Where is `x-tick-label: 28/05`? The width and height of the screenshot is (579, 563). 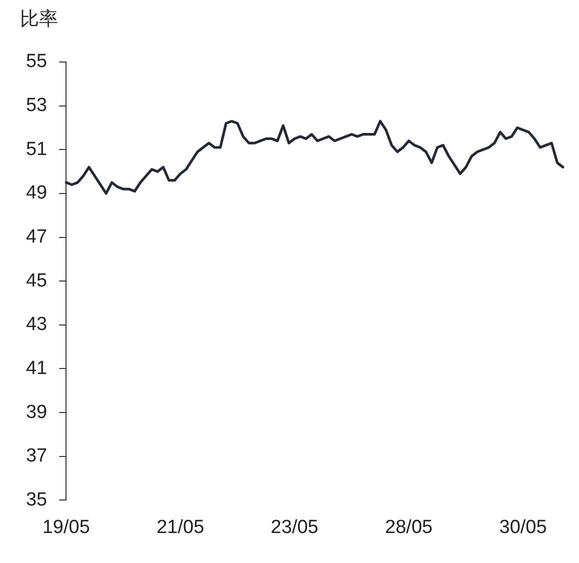 x-tick-label: 28/05 is located at coordinates (409, 527).